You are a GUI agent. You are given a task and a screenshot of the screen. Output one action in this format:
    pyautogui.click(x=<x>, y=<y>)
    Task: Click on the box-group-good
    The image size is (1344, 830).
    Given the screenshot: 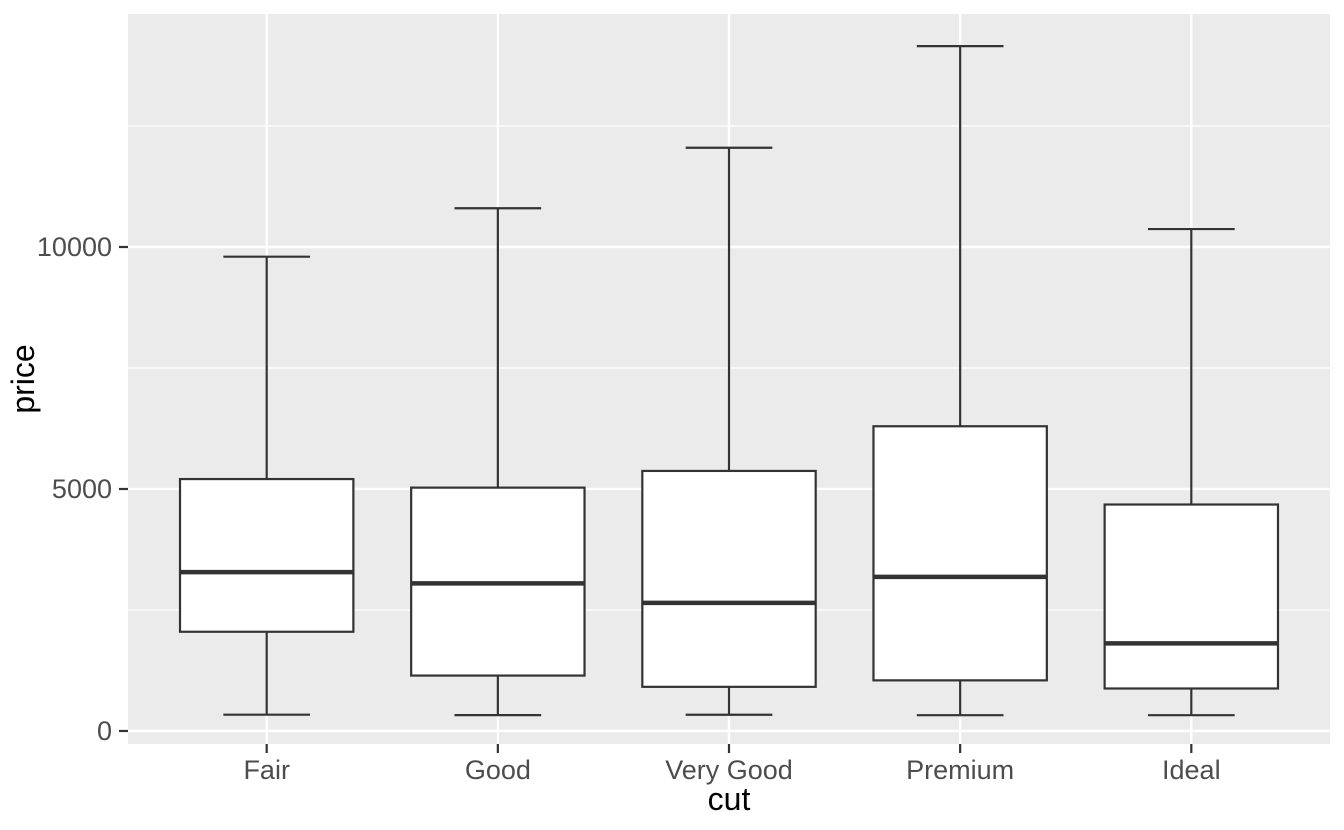 What is the action you would take?
    pyautogui.click(x=498, y=462)
    